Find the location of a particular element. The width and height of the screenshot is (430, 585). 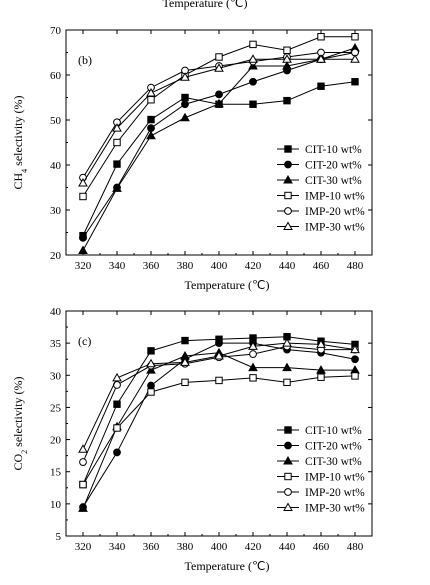

top-caption: Temperature (℃) is located at coordinates (205, 5).